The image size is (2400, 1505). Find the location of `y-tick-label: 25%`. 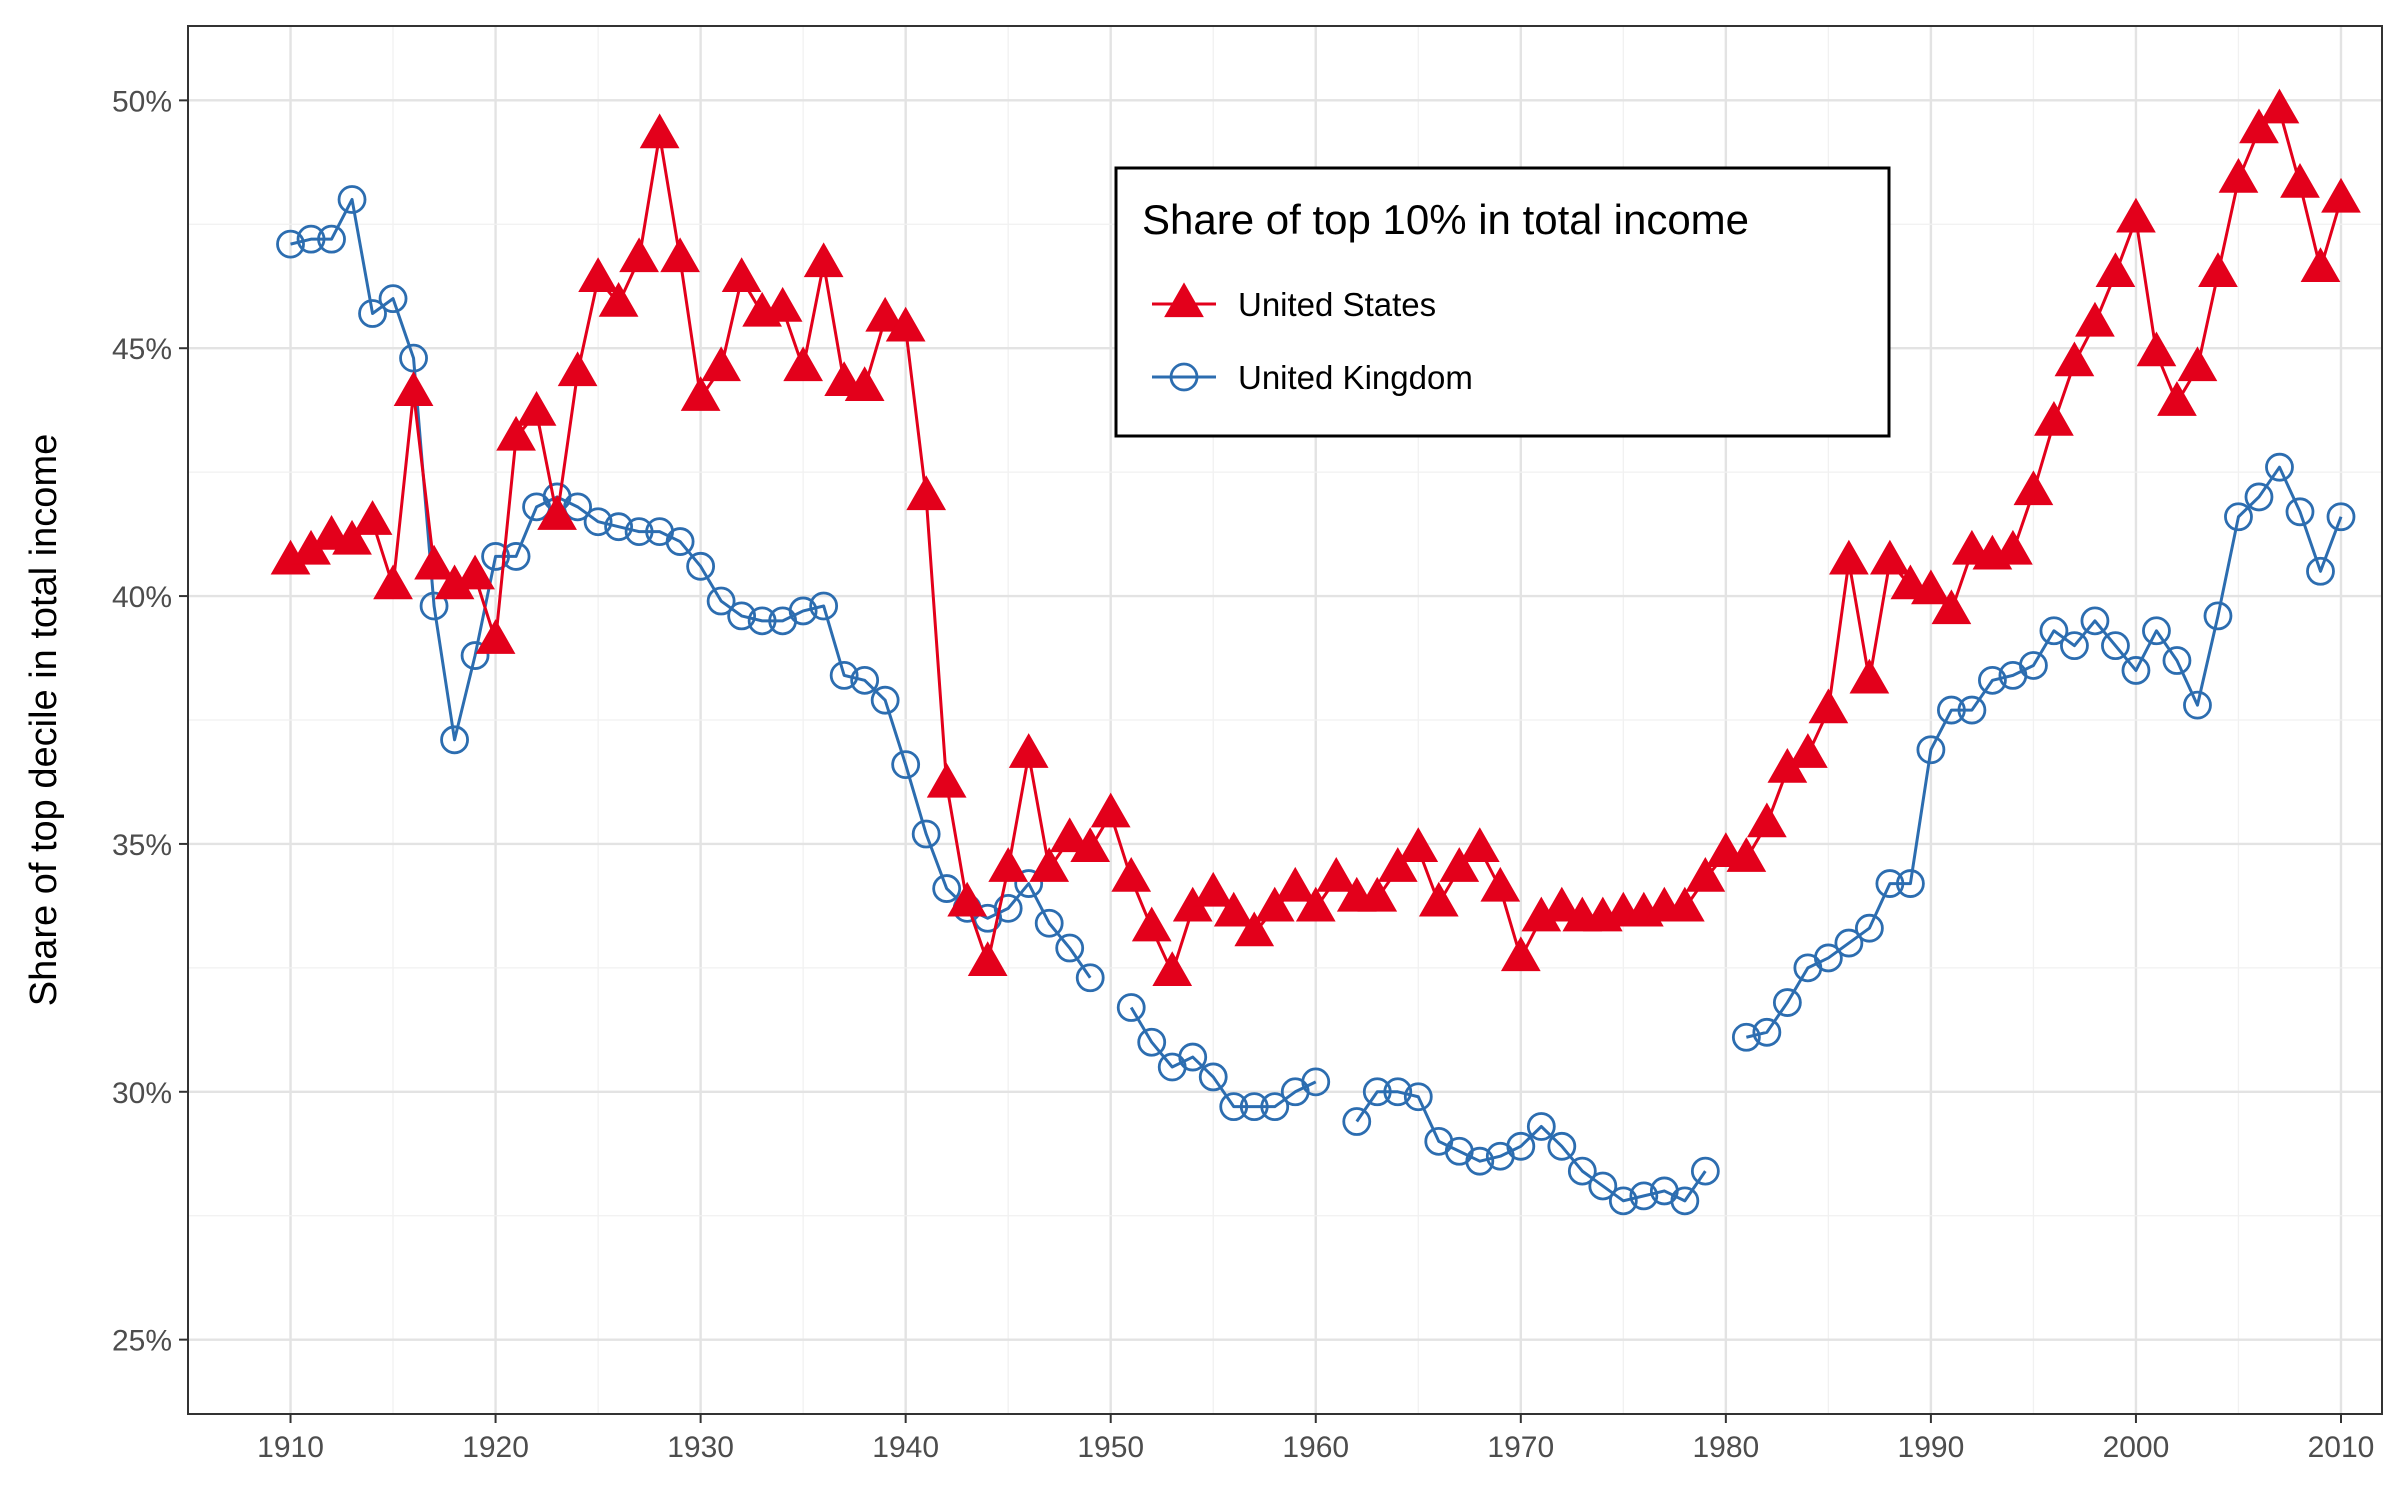

y-tick-label: 25% is located at coordinates (142, 1341).